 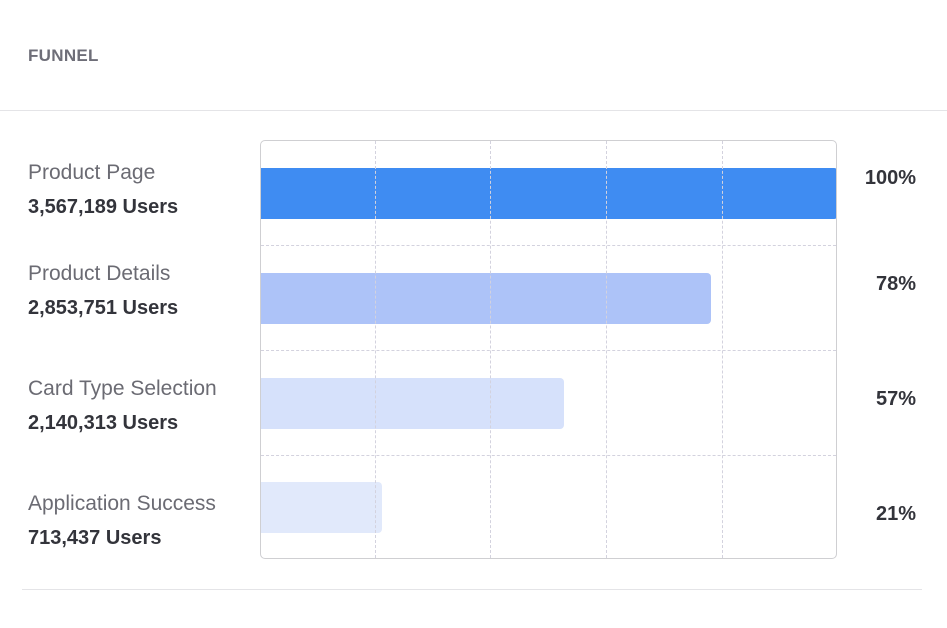 I want to click on stage-percentage: 57%, so click(x=895, y=399).